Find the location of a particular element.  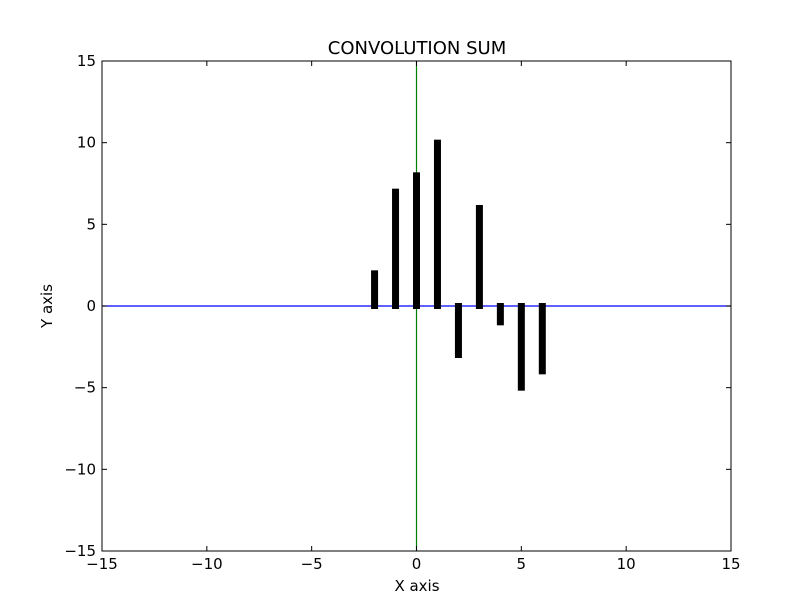

y-tick-label-2: −5 is located at coordinates (85, 388).